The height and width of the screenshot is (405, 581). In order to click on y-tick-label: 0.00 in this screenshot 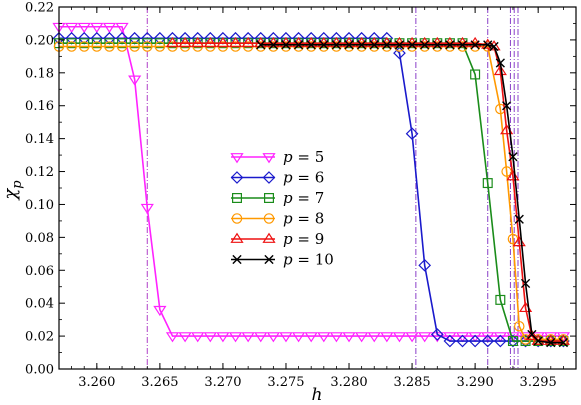, I will do `click(39, 370)`.